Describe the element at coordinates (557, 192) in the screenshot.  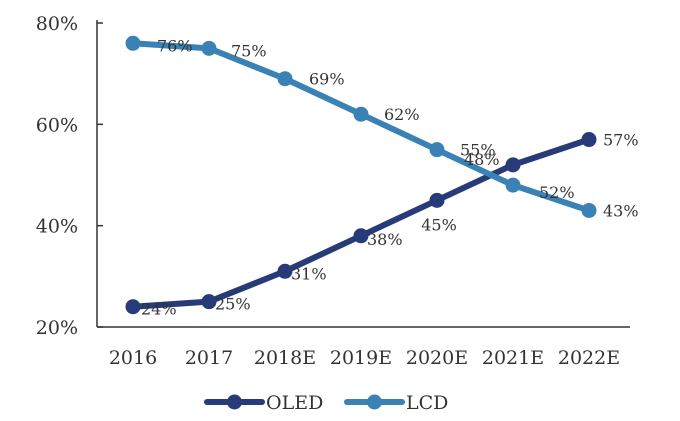
I see `data-label-oled: 52%` at that location.